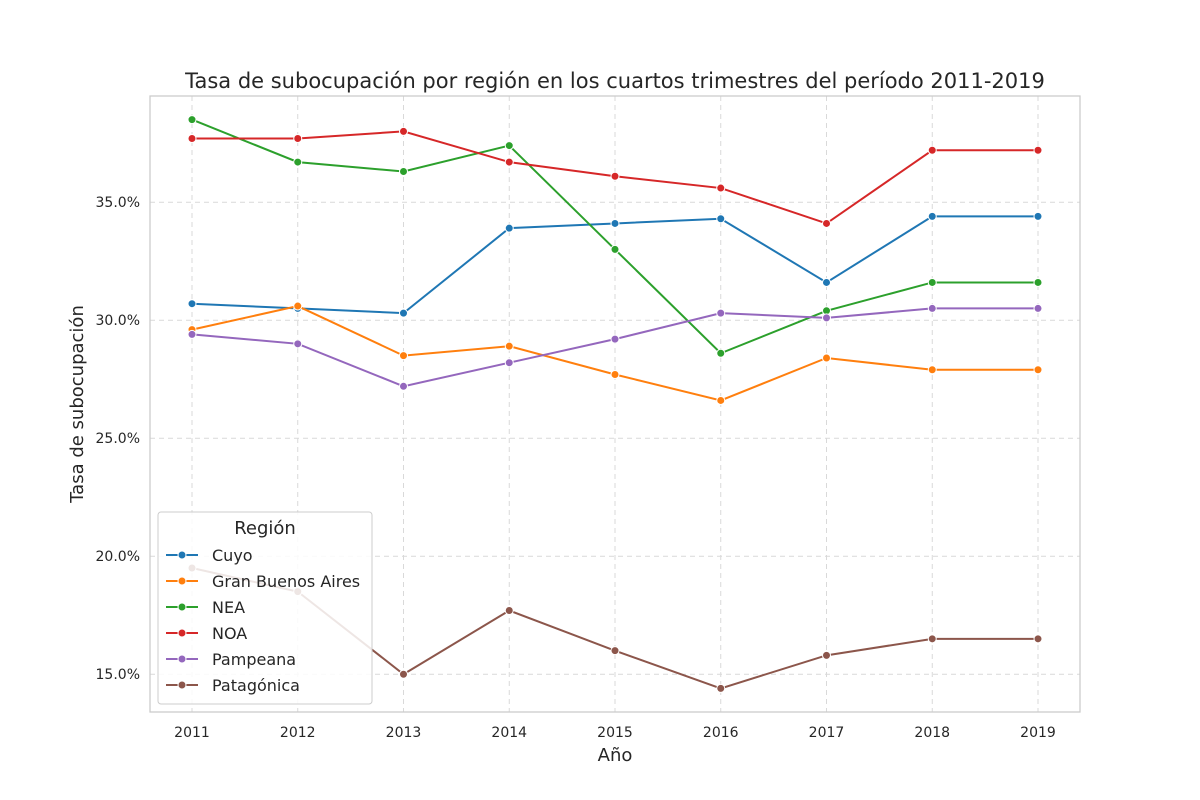  What do you see at coordinates (286, 581) in the screenshot?
I see `legend-label: Gran Buenos Aires` at bounding box center [286, 581].